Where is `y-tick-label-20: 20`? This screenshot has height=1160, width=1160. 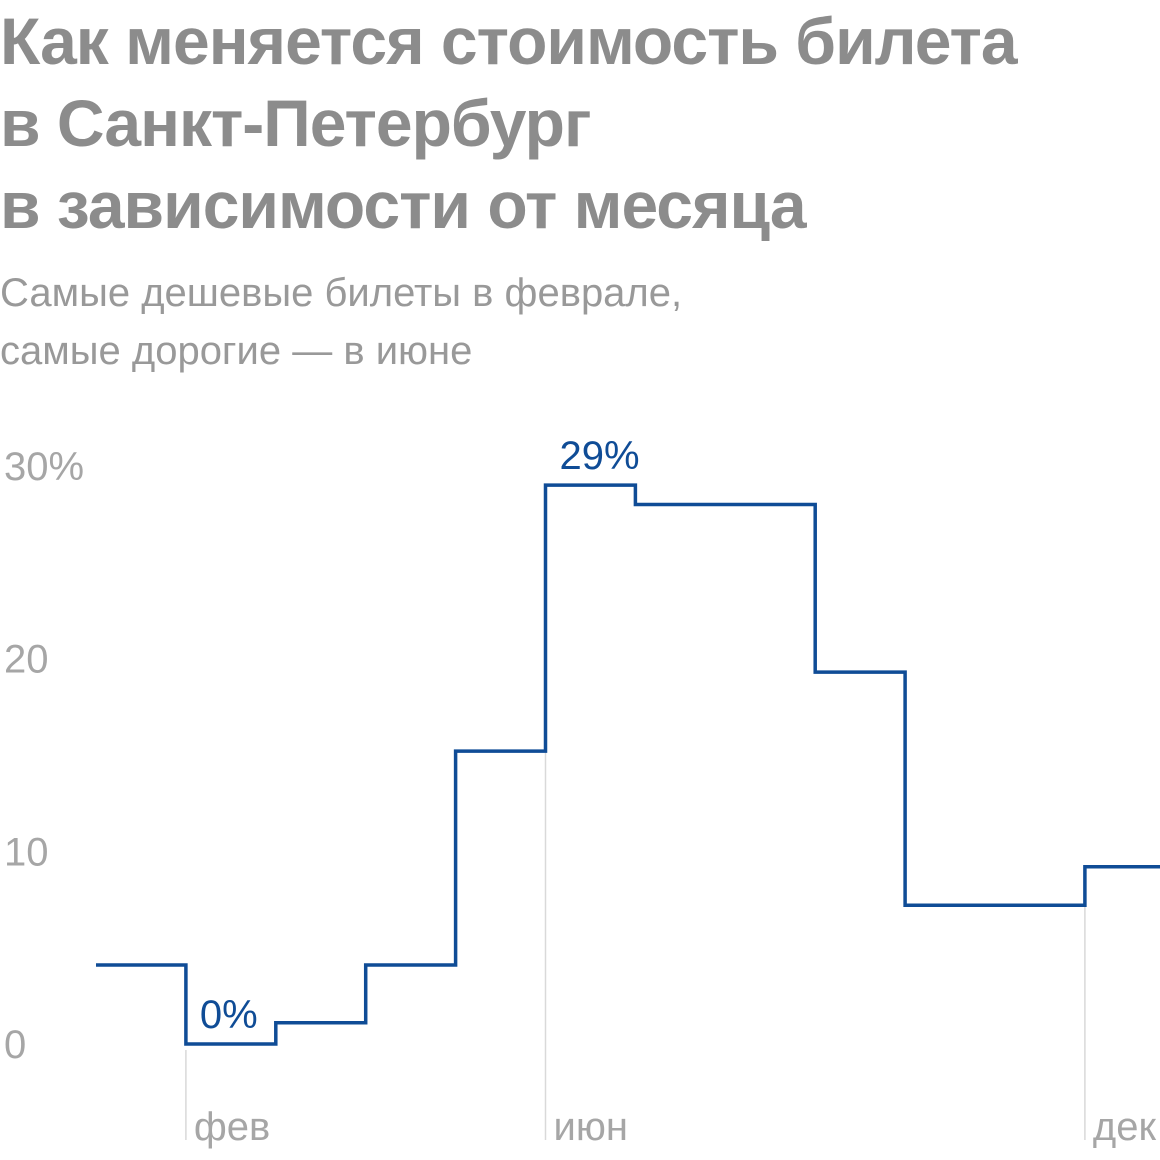
y-tick-label-20: 20 is located at coordinates (26, 660).